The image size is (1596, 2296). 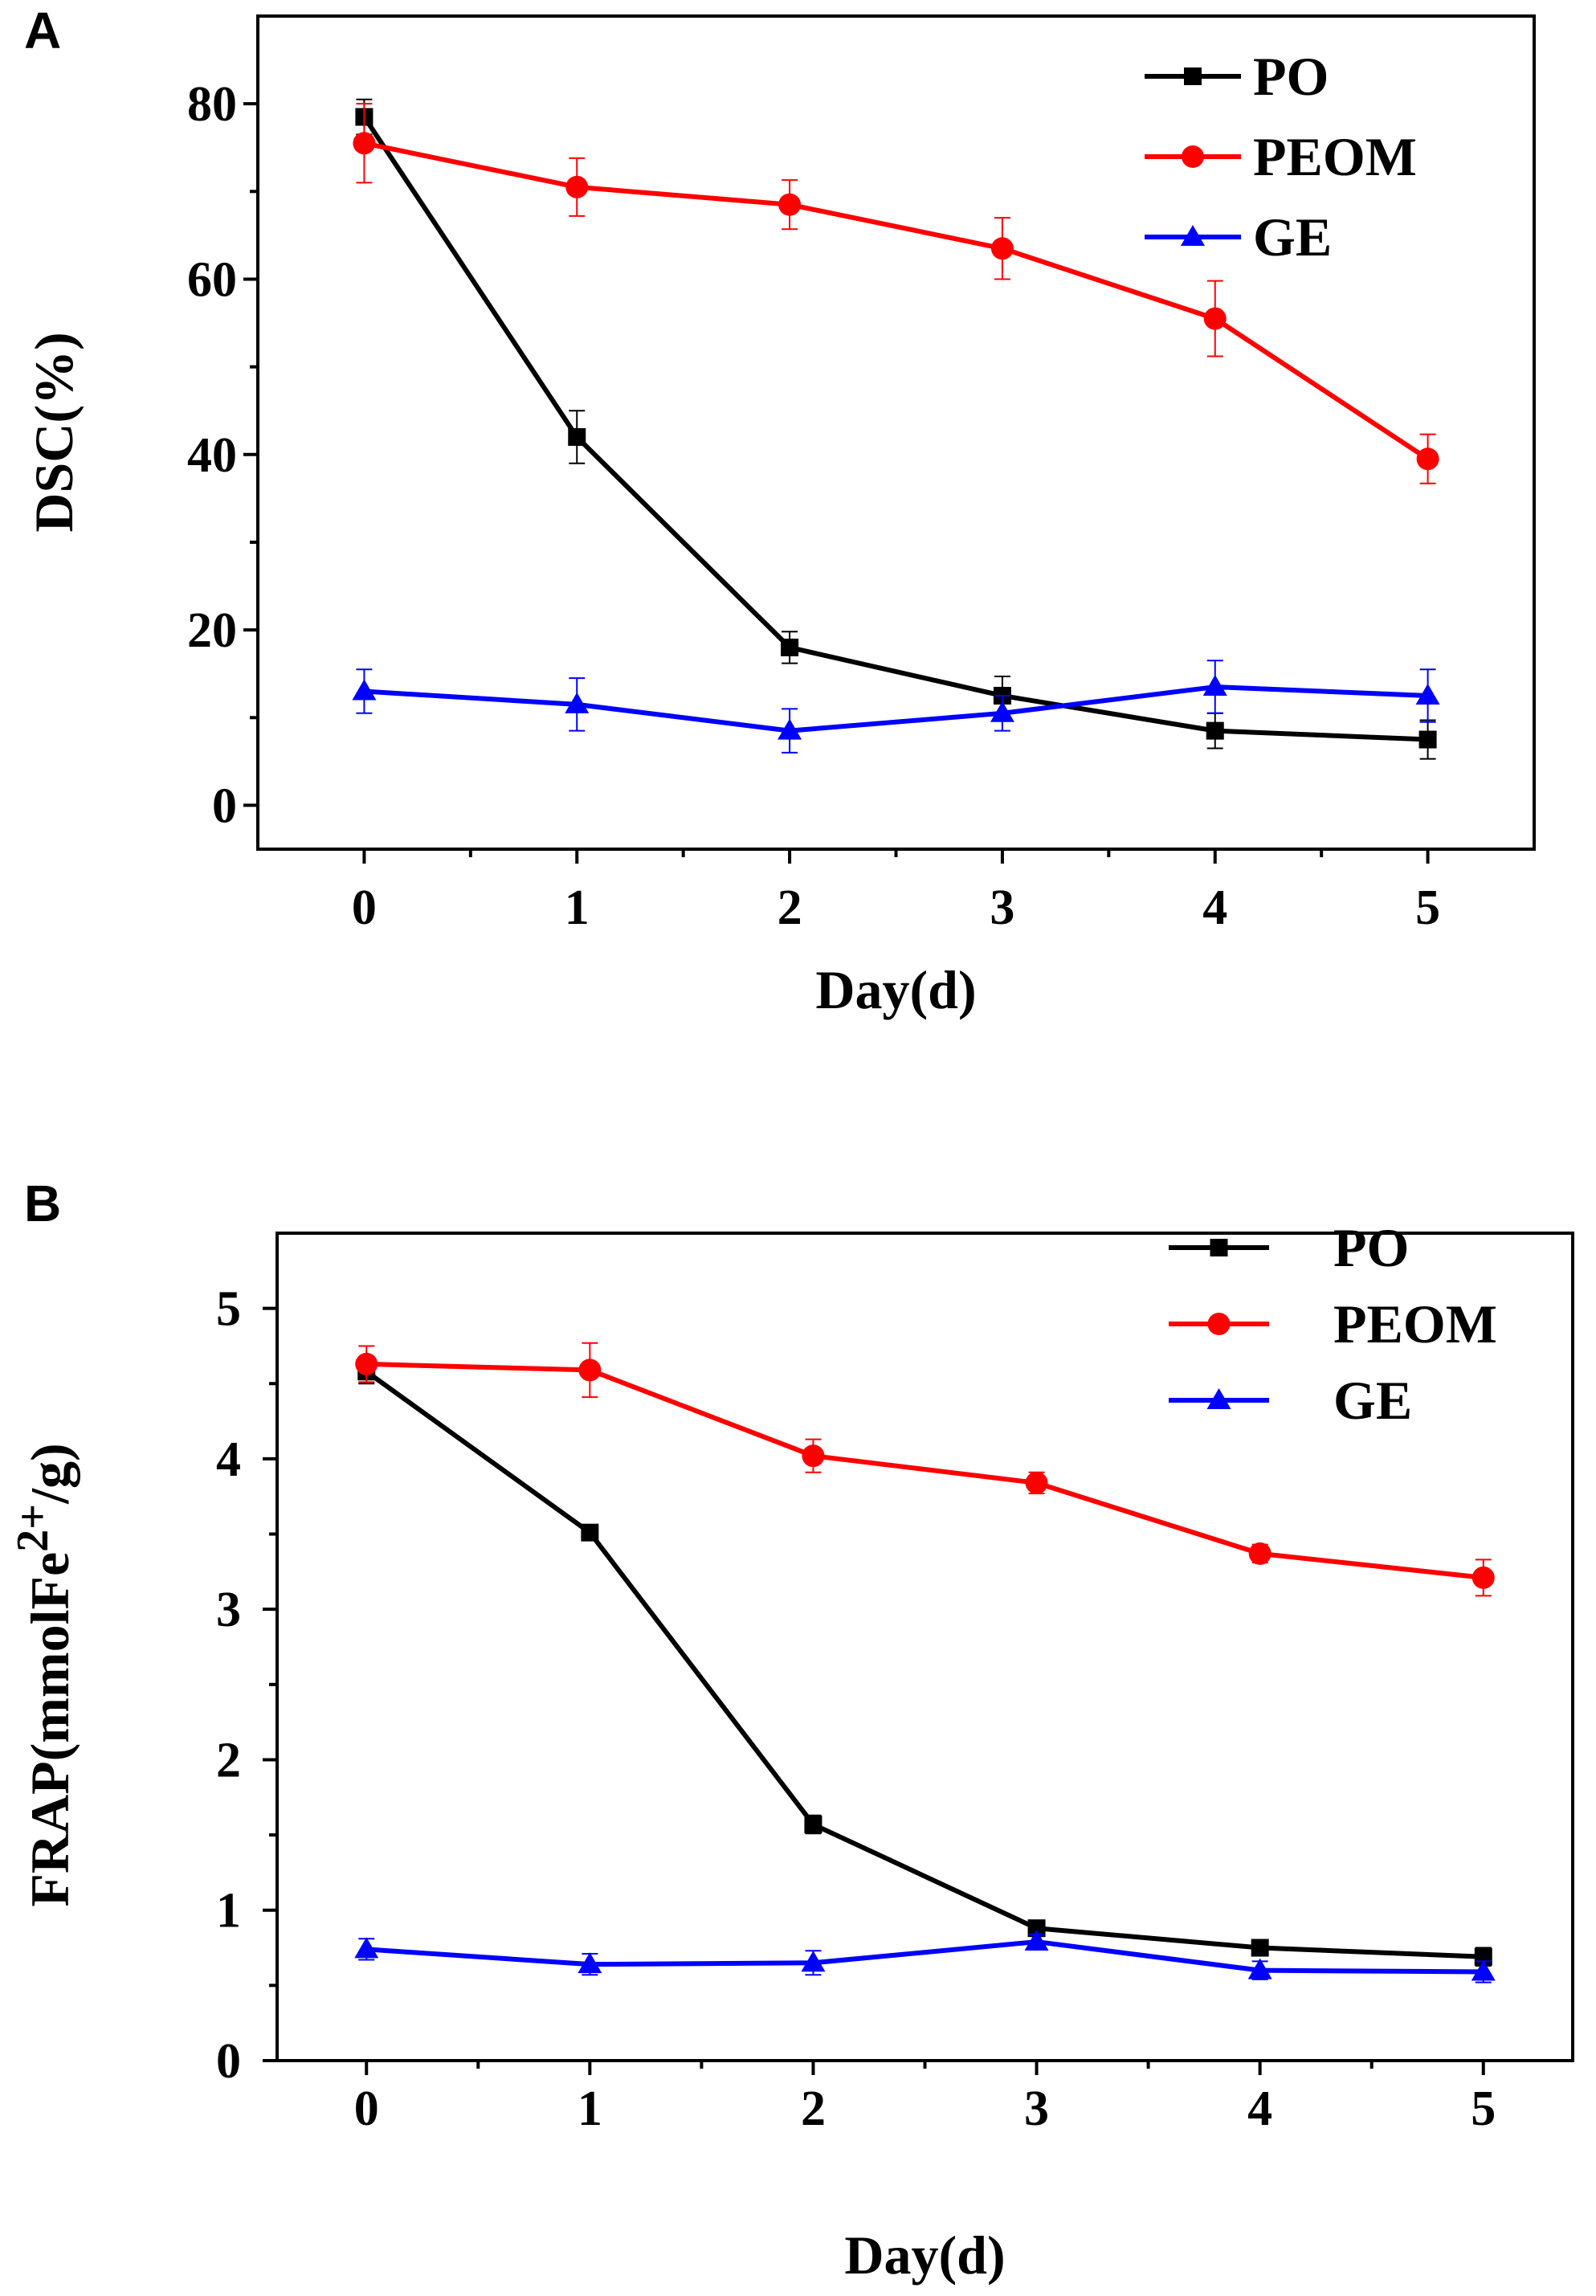 What do you see at coordinates (42, 30) in the screenshot?
I see `panel-letter: A` at bounding box center [42, 30].